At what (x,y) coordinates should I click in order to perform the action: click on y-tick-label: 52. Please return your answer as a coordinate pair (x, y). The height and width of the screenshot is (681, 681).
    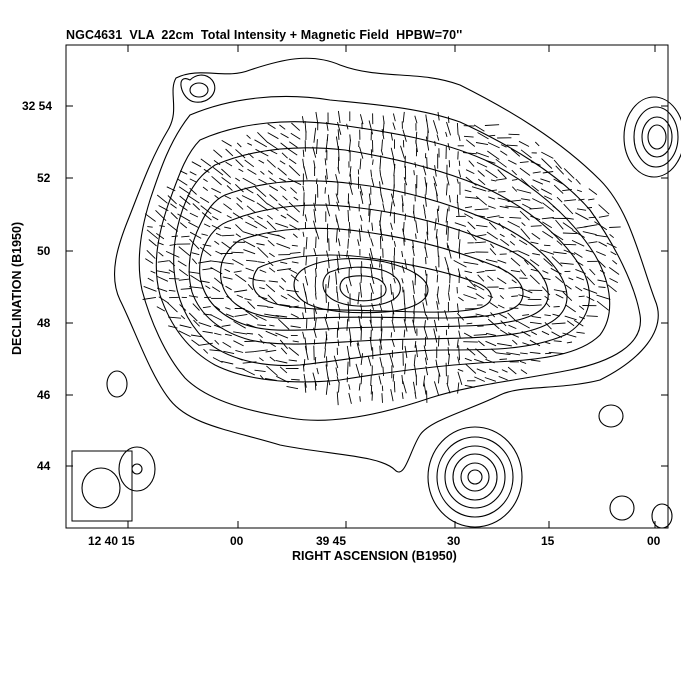
    Looking at the image, I should click on (44, 178).